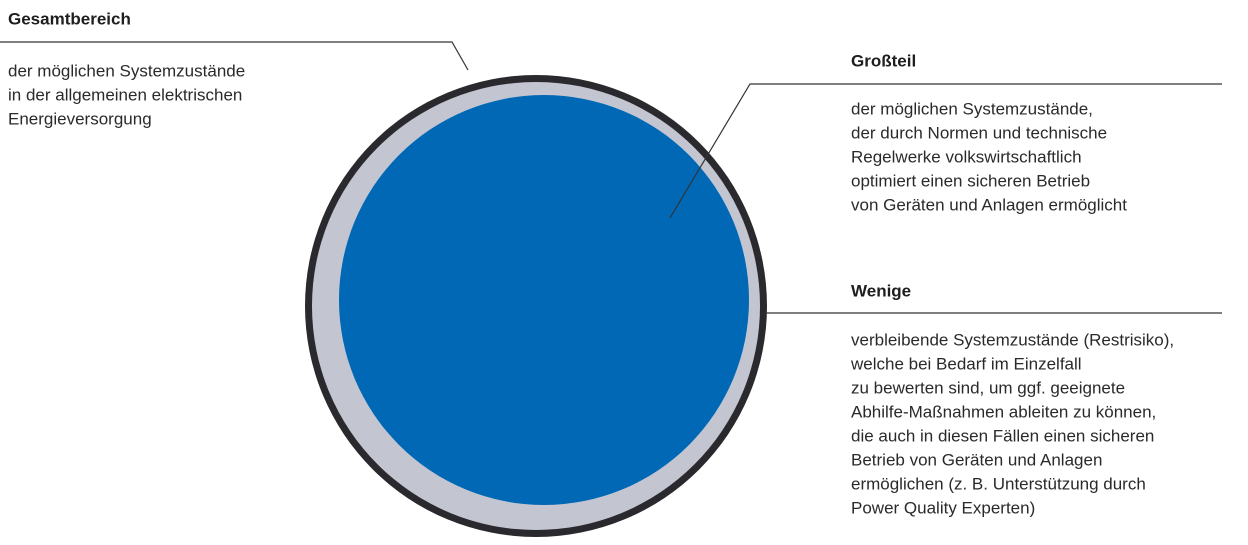 The height and width of the screenshot is (545, 1248). Describe the element at coordinates (1002, 435) in the screenshot. I see `annotation-text: die auch in diesen Fällen einen sicheren` at that location.